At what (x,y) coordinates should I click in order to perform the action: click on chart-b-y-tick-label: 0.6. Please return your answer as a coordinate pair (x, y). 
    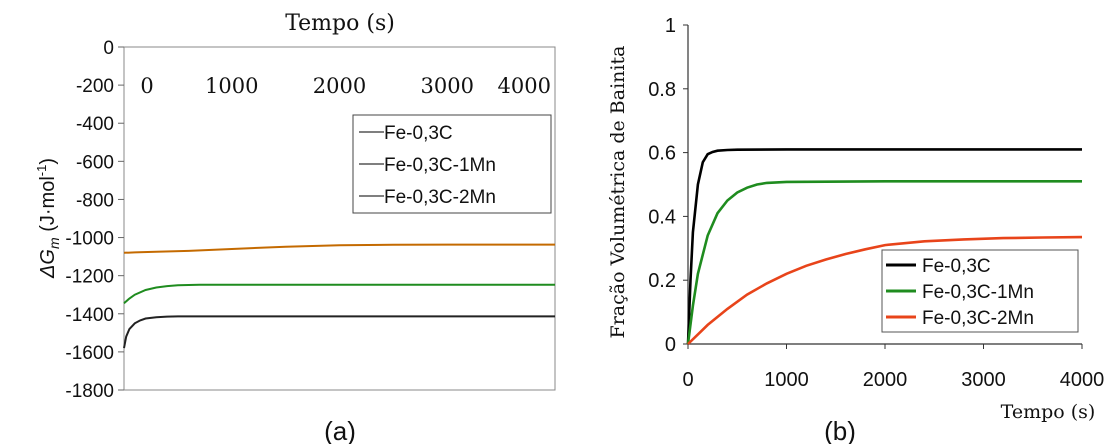
    Looking at the image, I should click on (662, 154).